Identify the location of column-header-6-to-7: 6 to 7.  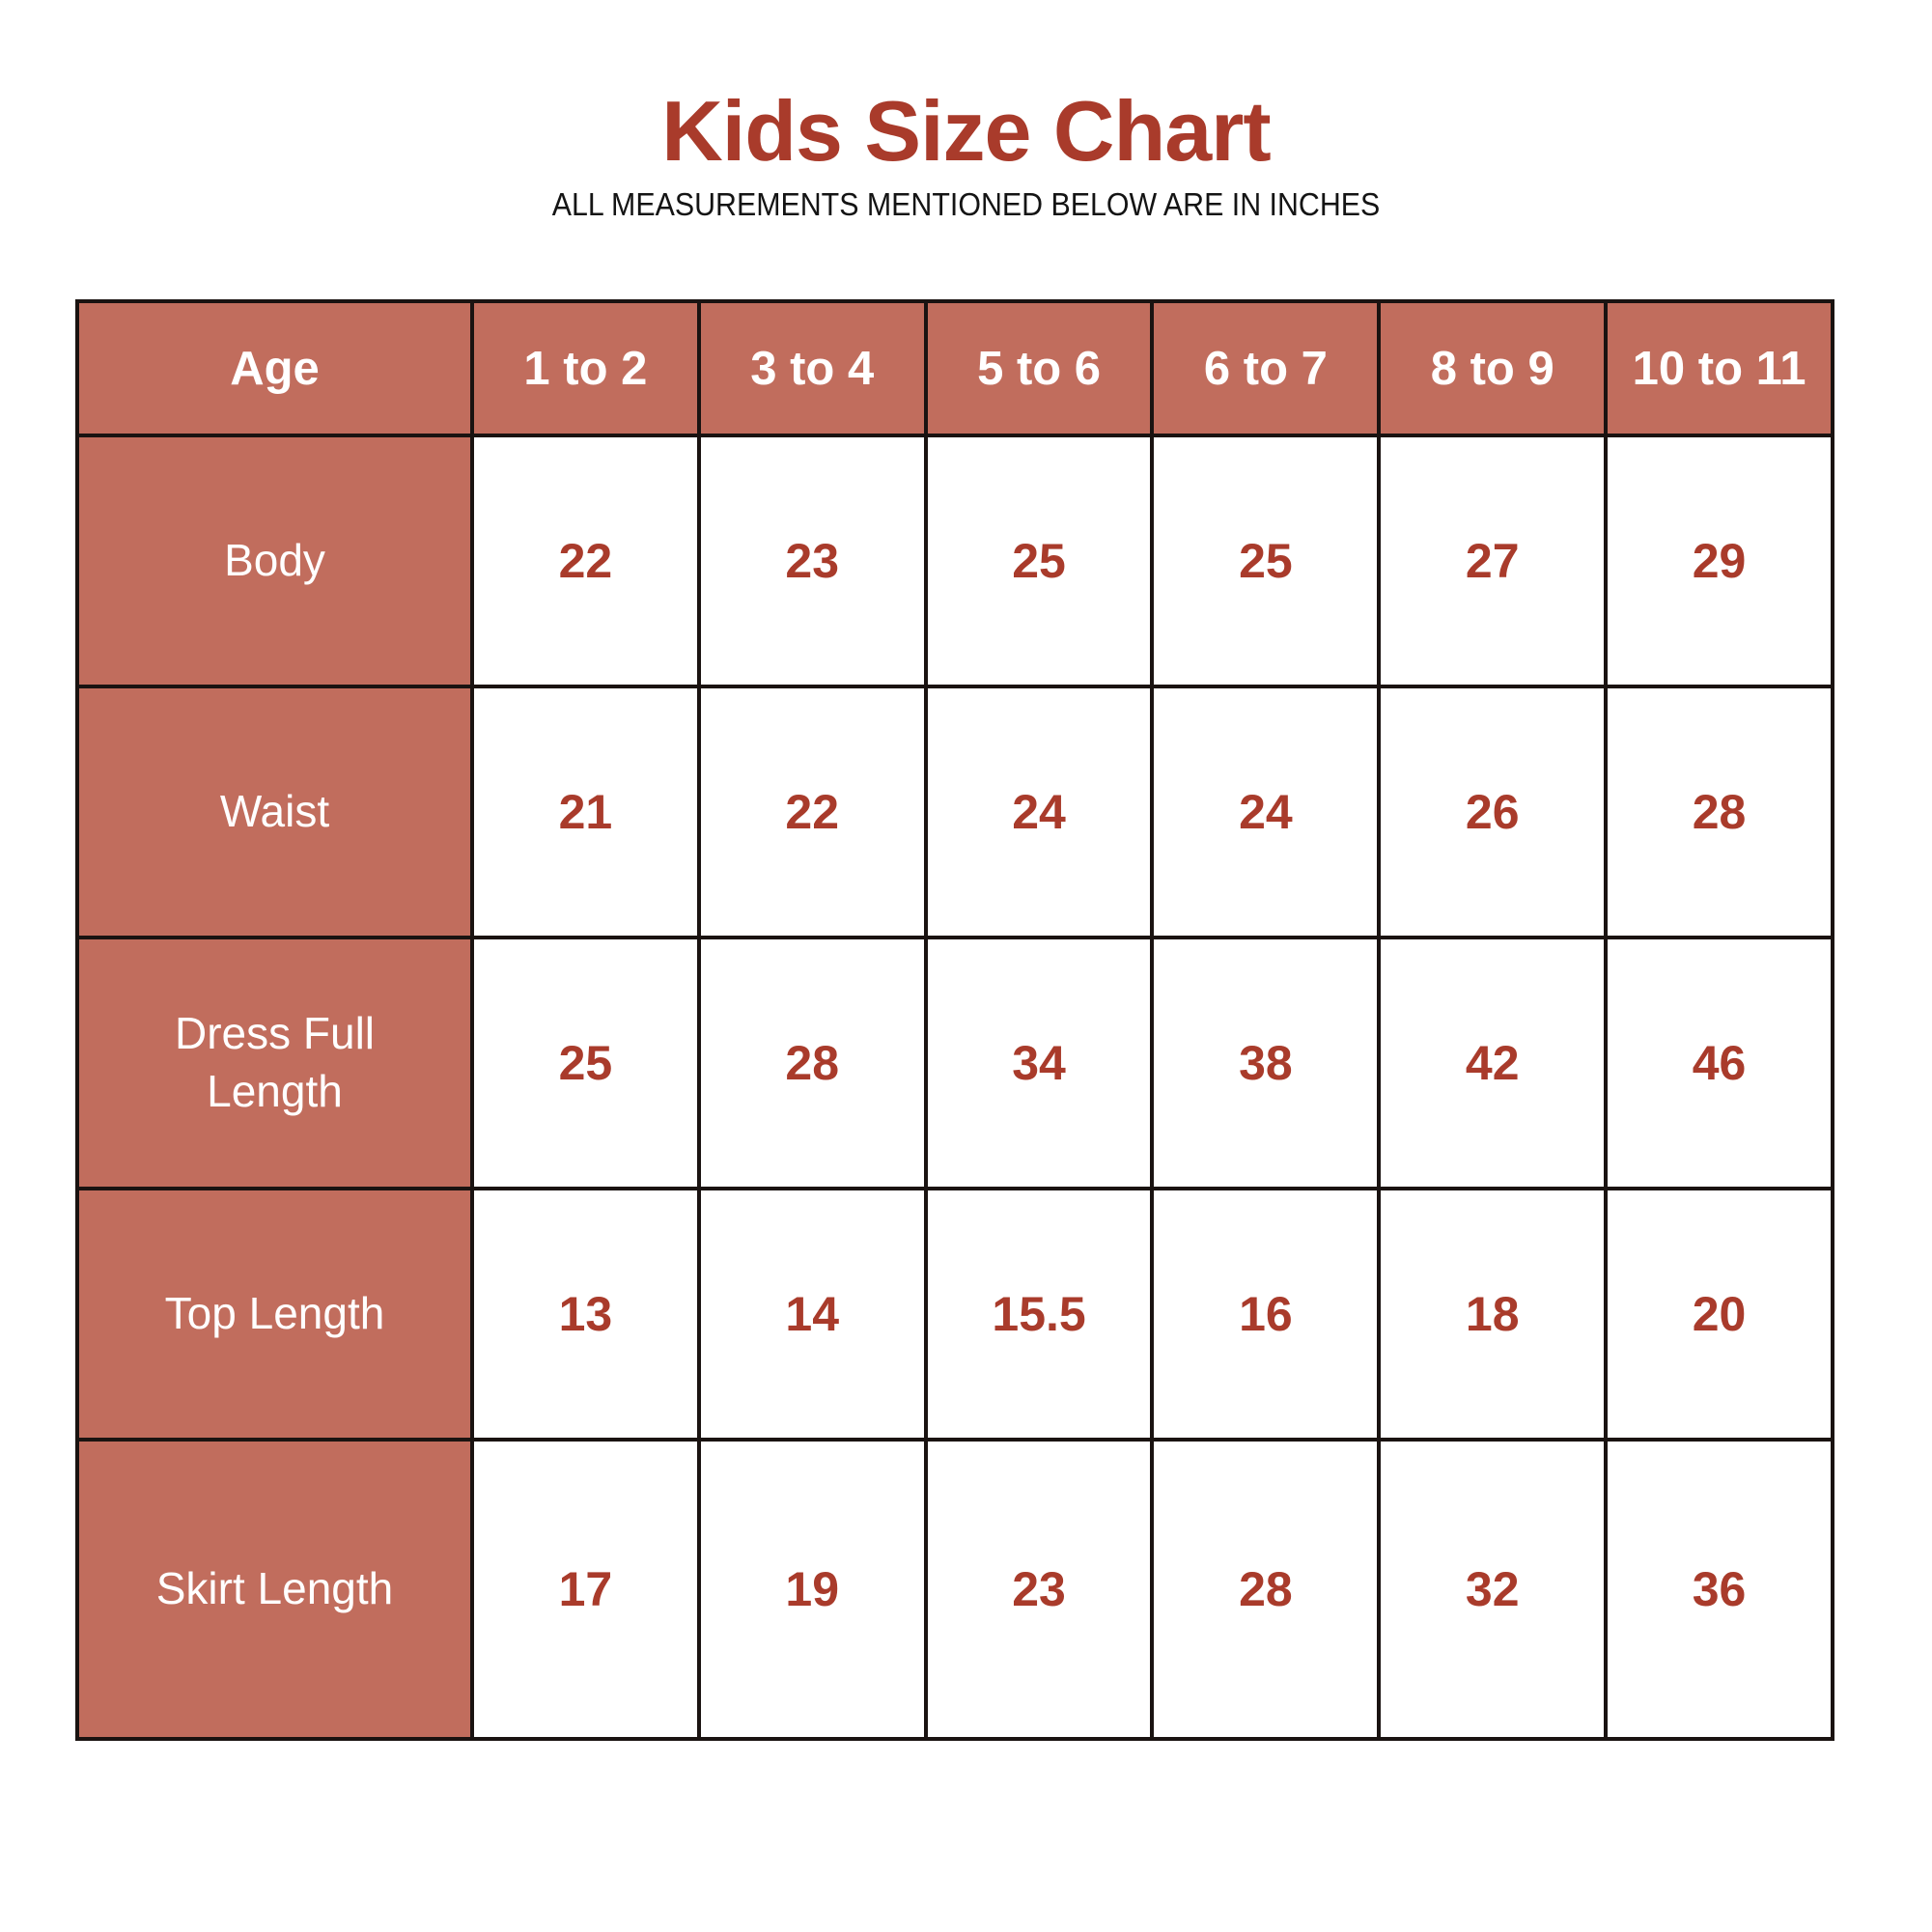
(1266, 368).